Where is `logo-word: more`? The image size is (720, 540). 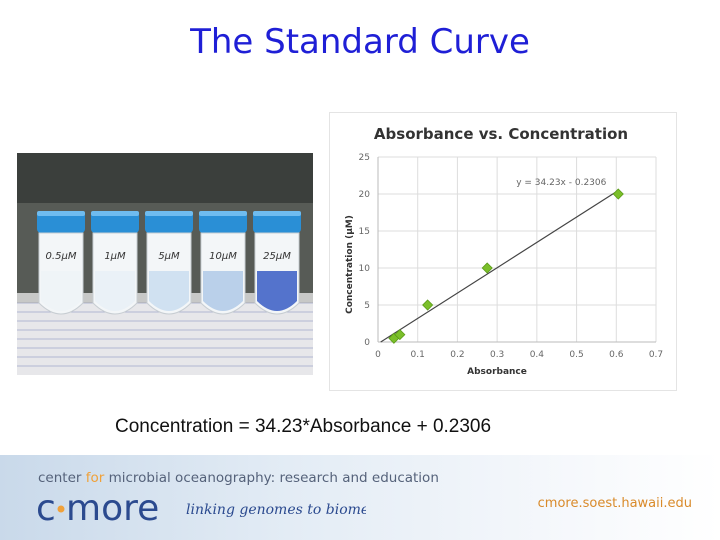
logo-word: more is located at coordinates (112, 508).